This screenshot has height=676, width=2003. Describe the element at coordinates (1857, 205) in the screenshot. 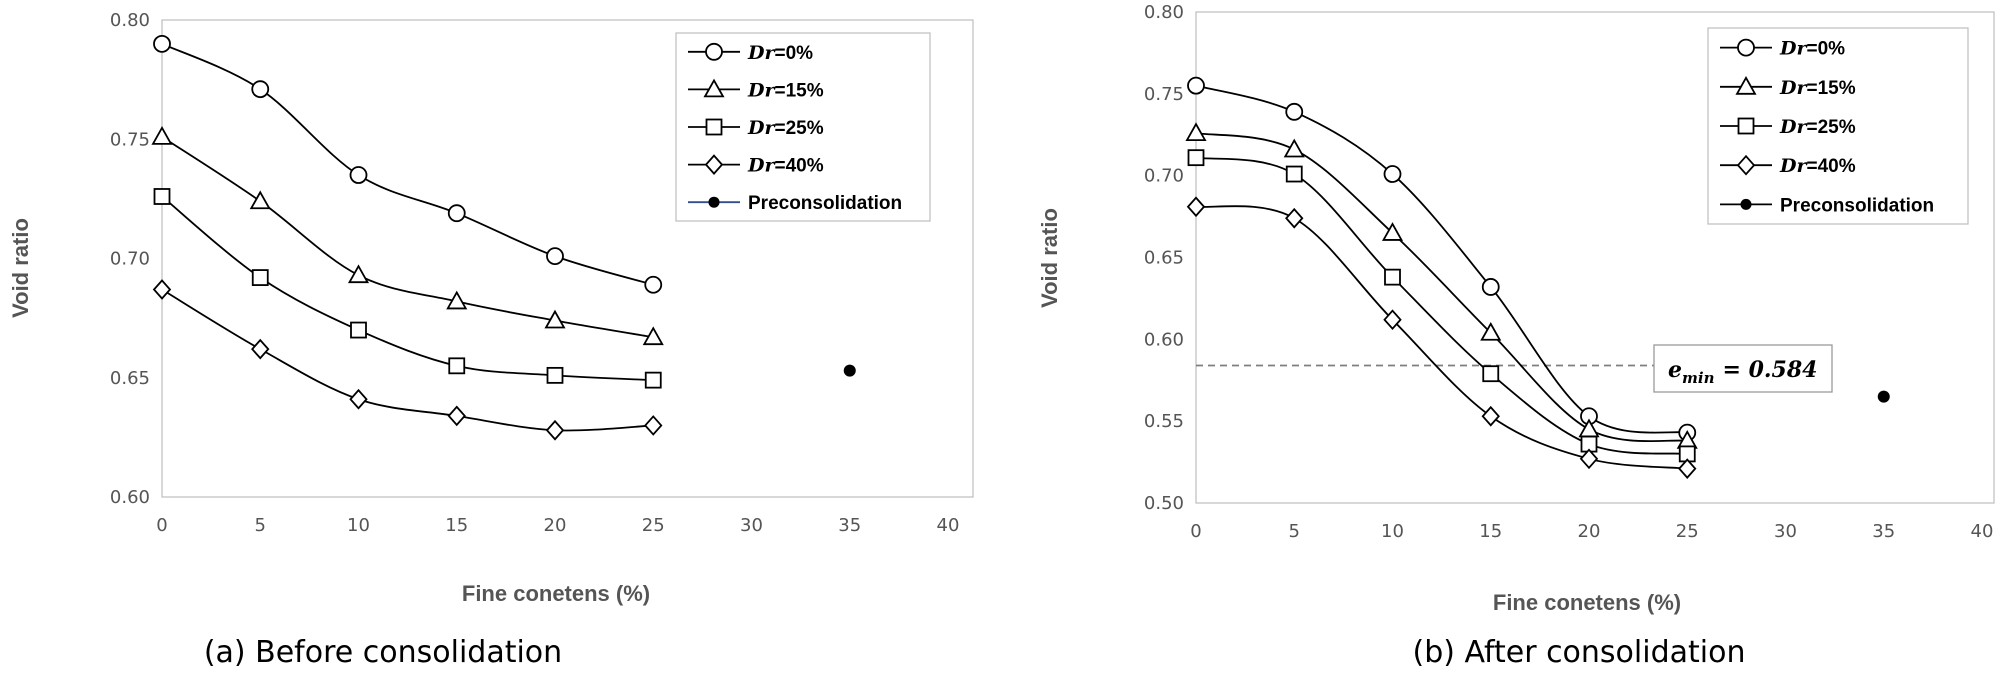

I see `legend-entry-label: Preconsolidation` at that location.